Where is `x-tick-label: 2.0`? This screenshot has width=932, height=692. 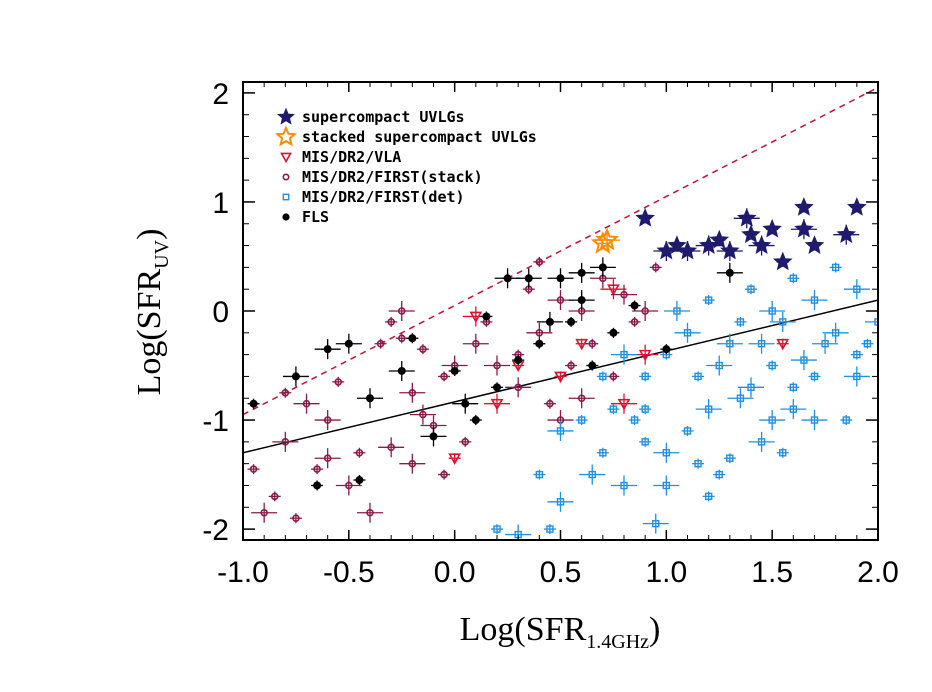
x-tick-label: 2.0 is located at coordinates (878, 572).